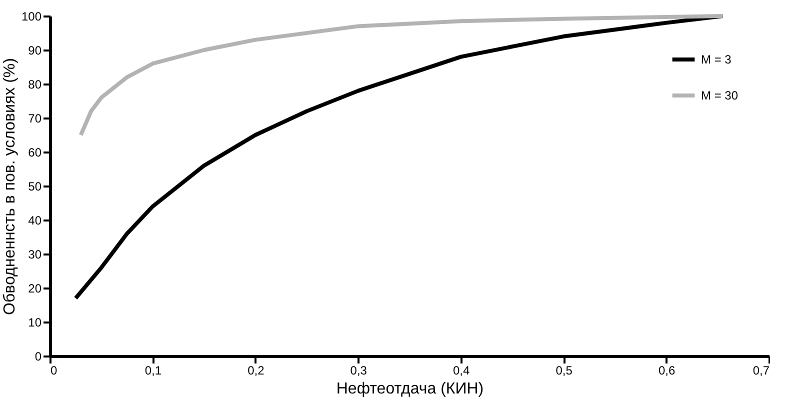  I want to click on y-tick-label: 40, so click(35, 221).